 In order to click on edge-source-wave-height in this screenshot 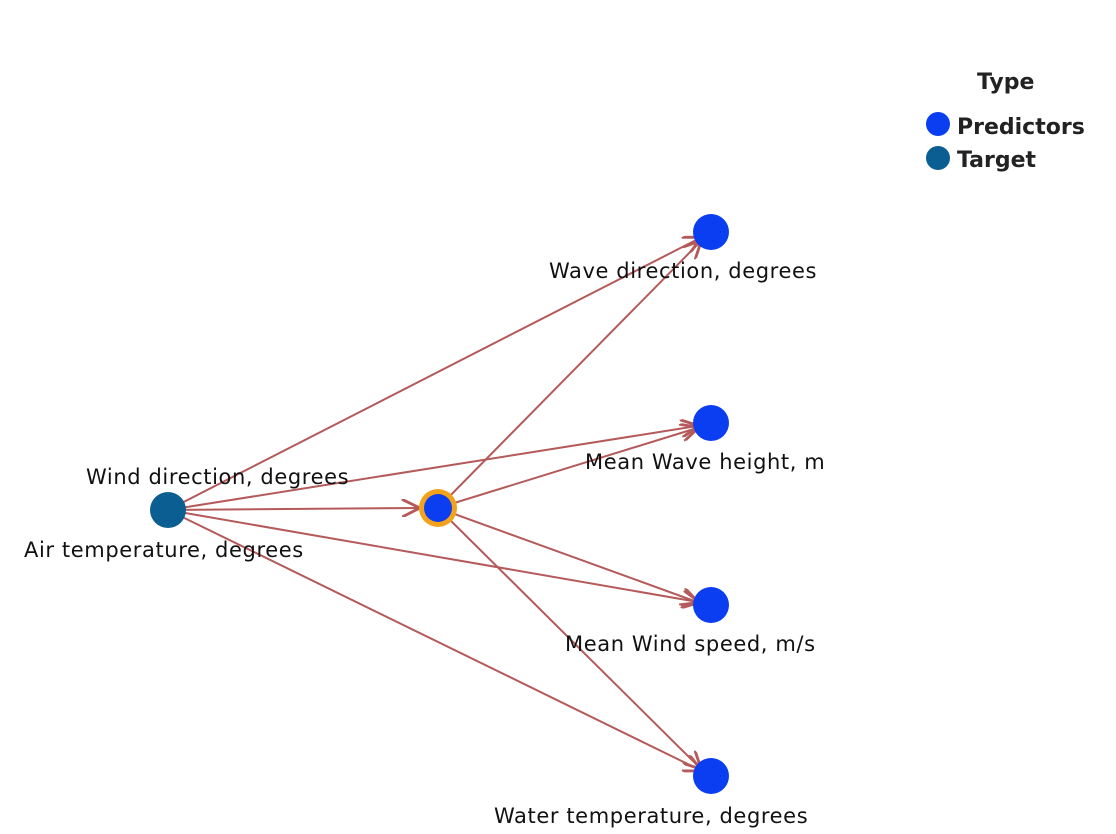, I will do `click(432, 468)`.